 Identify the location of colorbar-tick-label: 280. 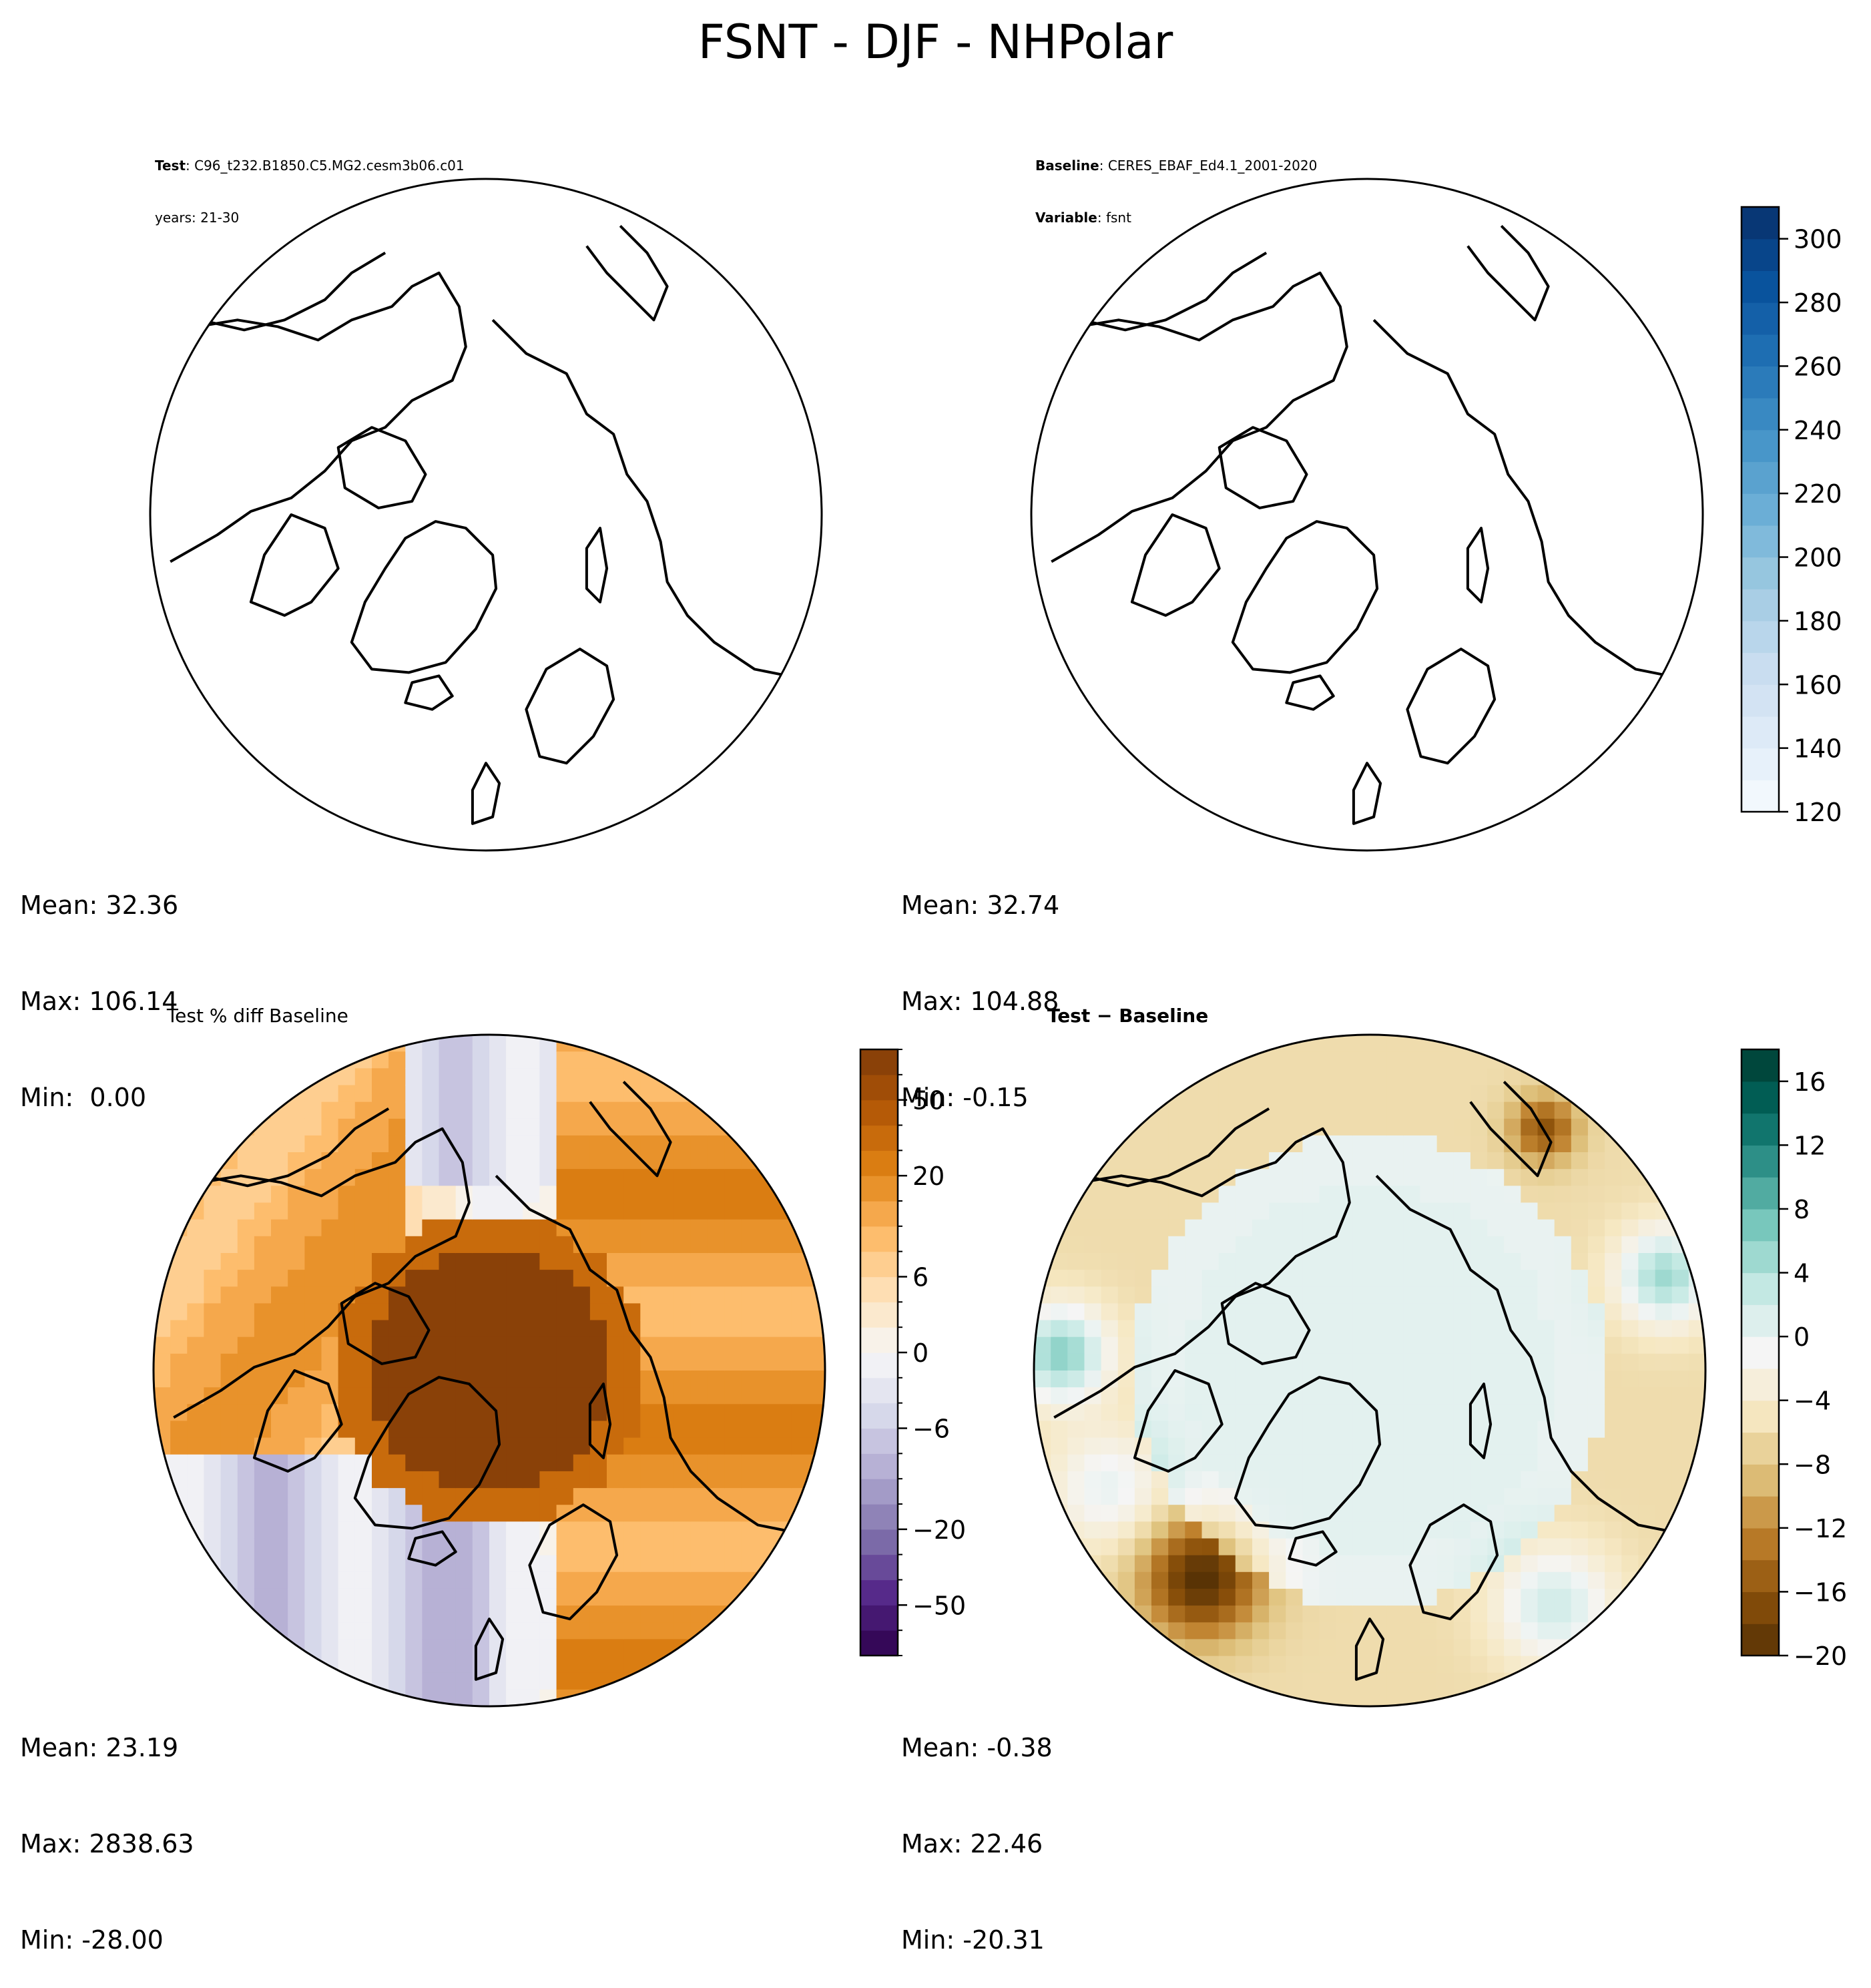
(1818, 303).